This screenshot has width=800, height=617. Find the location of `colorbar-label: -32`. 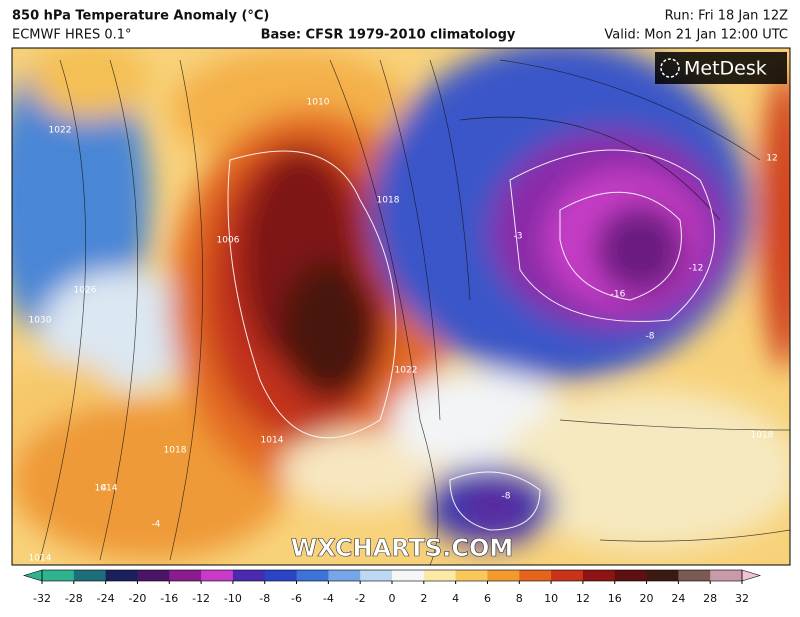

colorbar-label: -32 is located at coordinates (42, 598).